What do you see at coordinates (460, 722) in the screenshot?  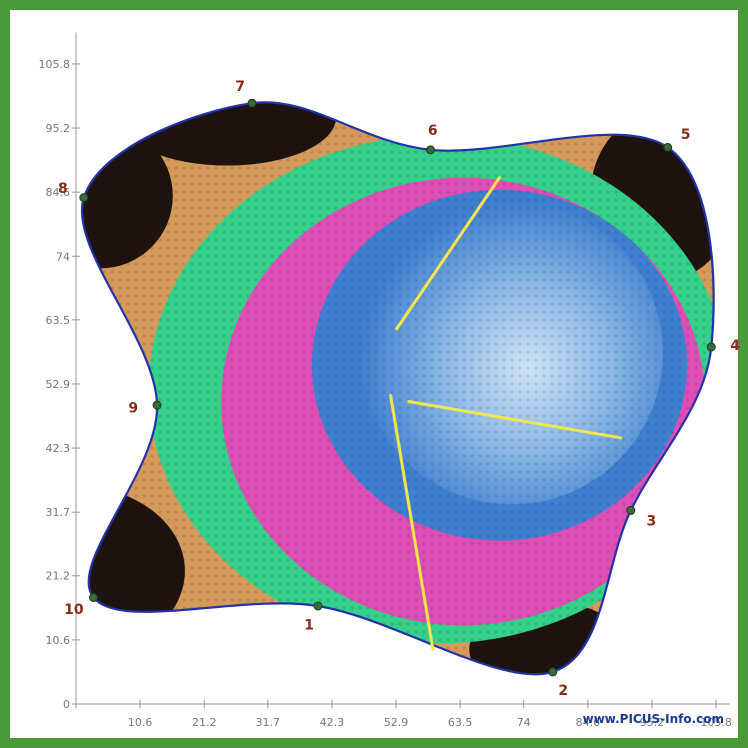 I see `x-tick-label: 63.5` at bounding box center [460, 722].